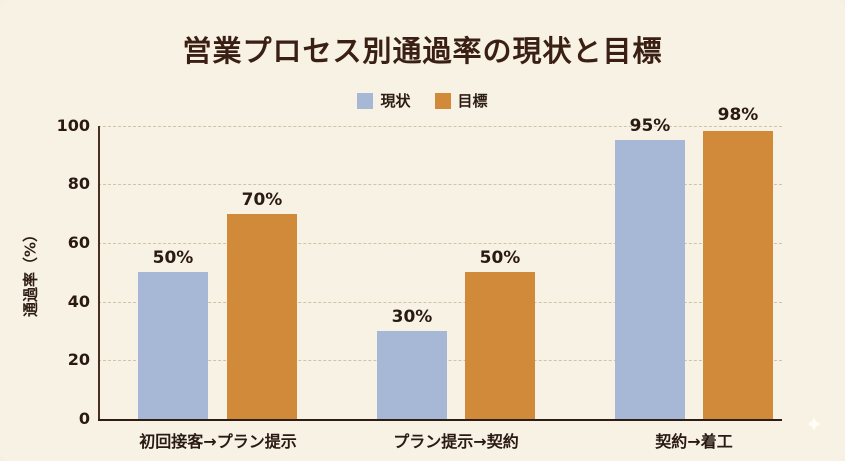  What do you see at coordinates (262, 316) in the screenshot?
I see `bar-target-initial-contact` at bounding box center [262, 316].